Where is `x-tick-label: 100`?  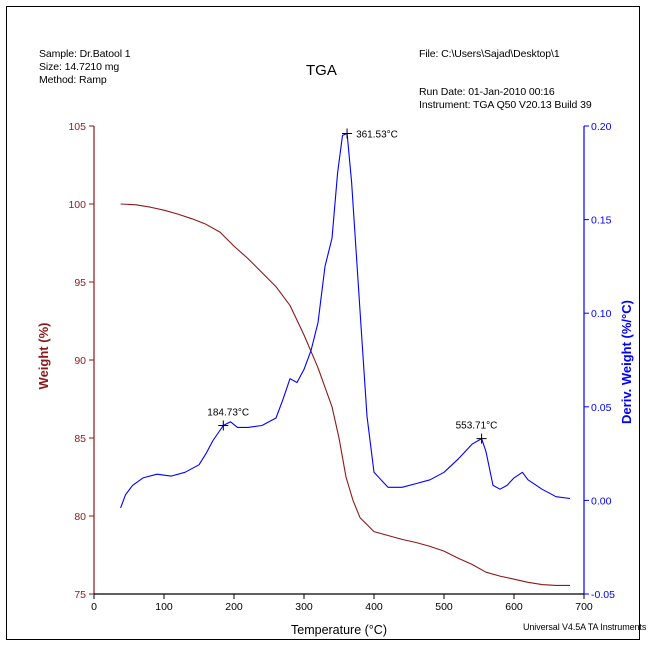
x-tick-label: 100 is located at coordinates (164, 607).